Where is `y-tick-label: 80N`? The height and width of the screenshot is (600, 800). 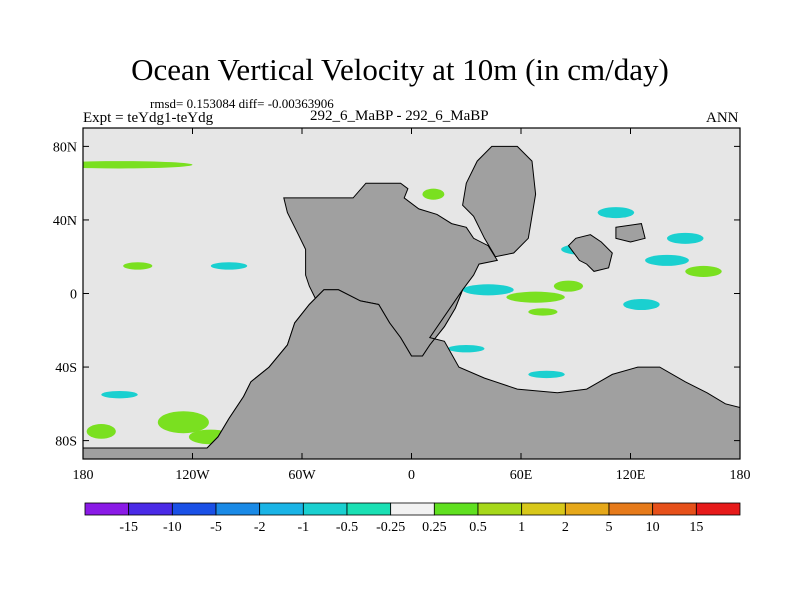 y-tick-label: 80N is located at coordinates (65, 147).